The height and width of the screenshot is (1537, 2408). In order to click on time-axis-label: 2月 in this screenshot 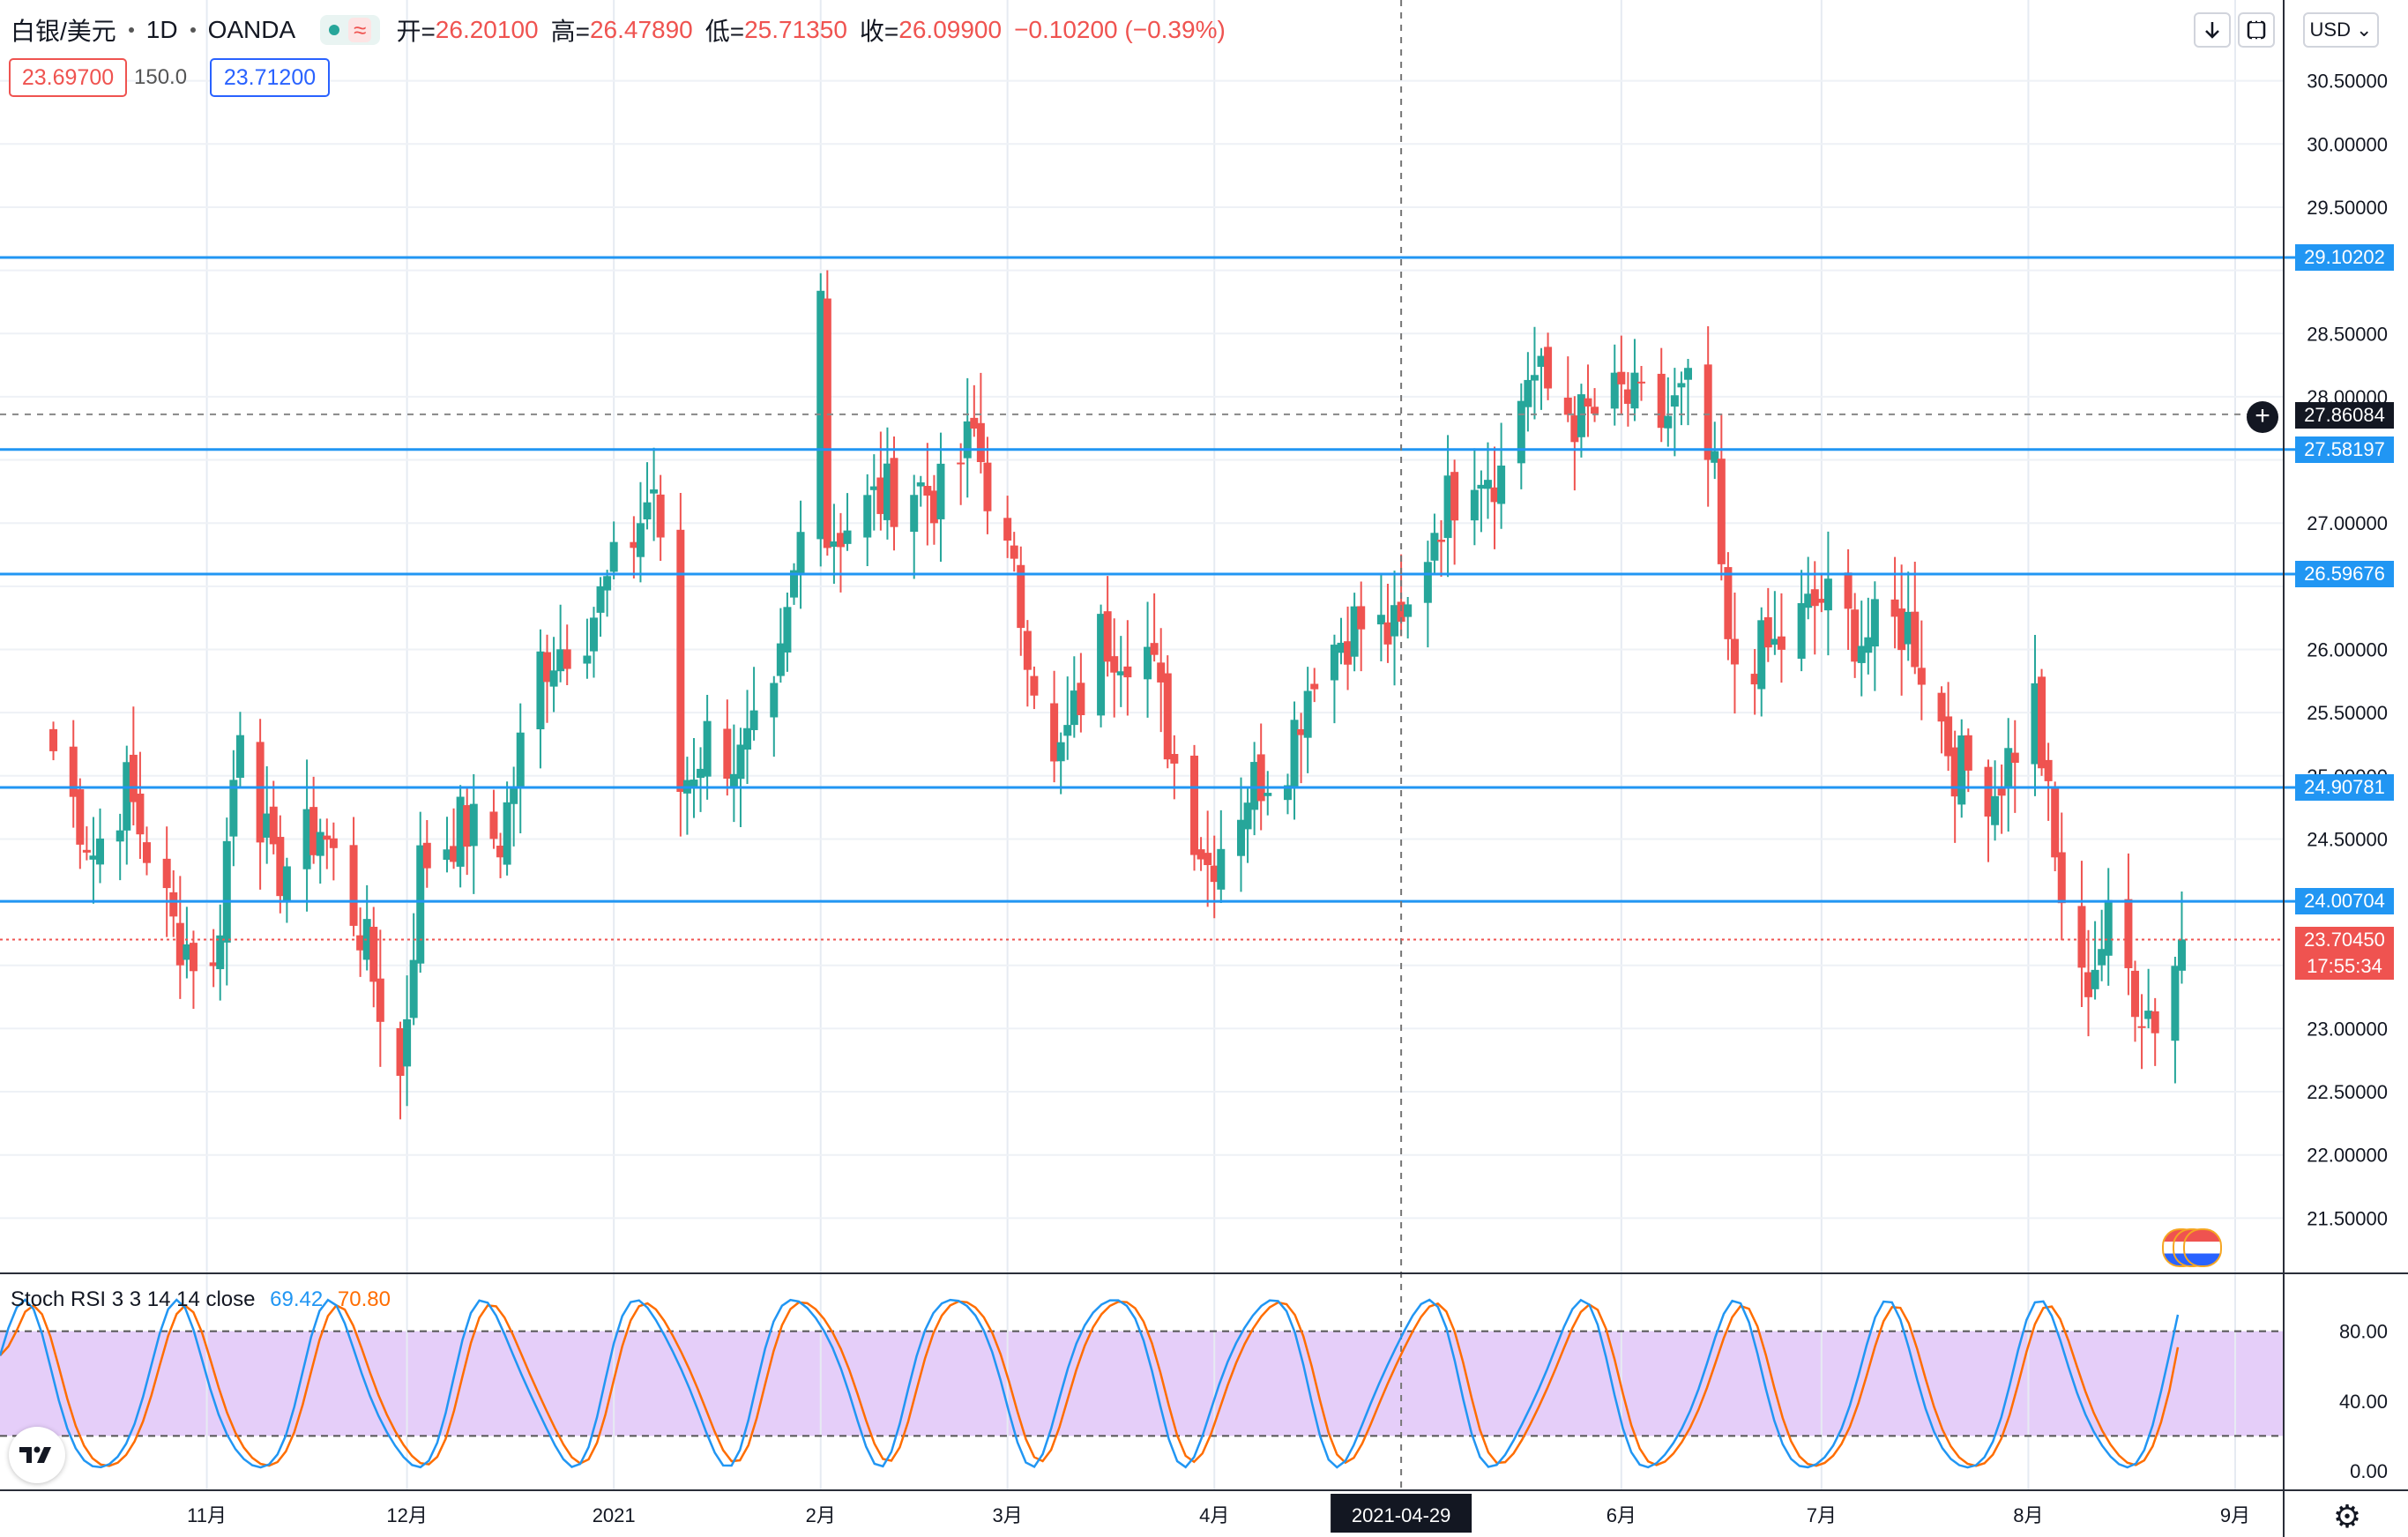, I will do `click(821, 1515)`.